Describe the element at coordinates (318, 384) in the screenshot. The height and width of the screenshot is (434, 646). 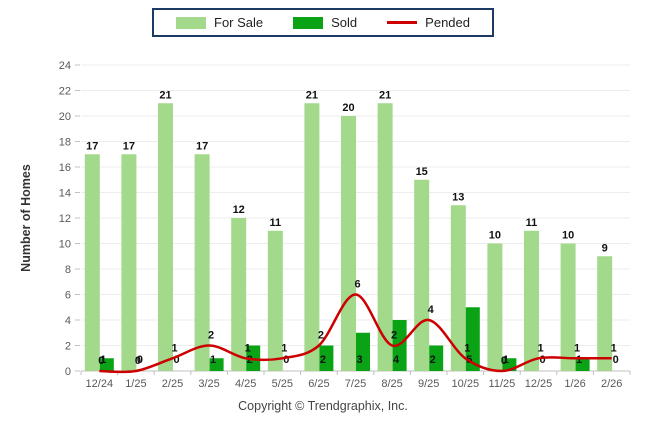
I see `x-tick-label: 6/25` at that location.